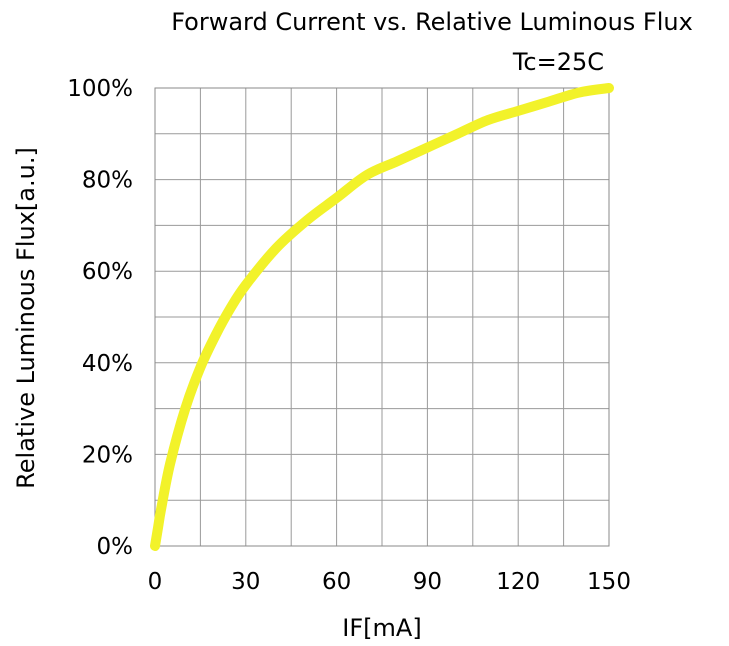 The width and height of the screenshot is (729, 646). Describe the element at coordinates (100, 89) in the screenshot. I see `y-tick-label: 100%` at that location.